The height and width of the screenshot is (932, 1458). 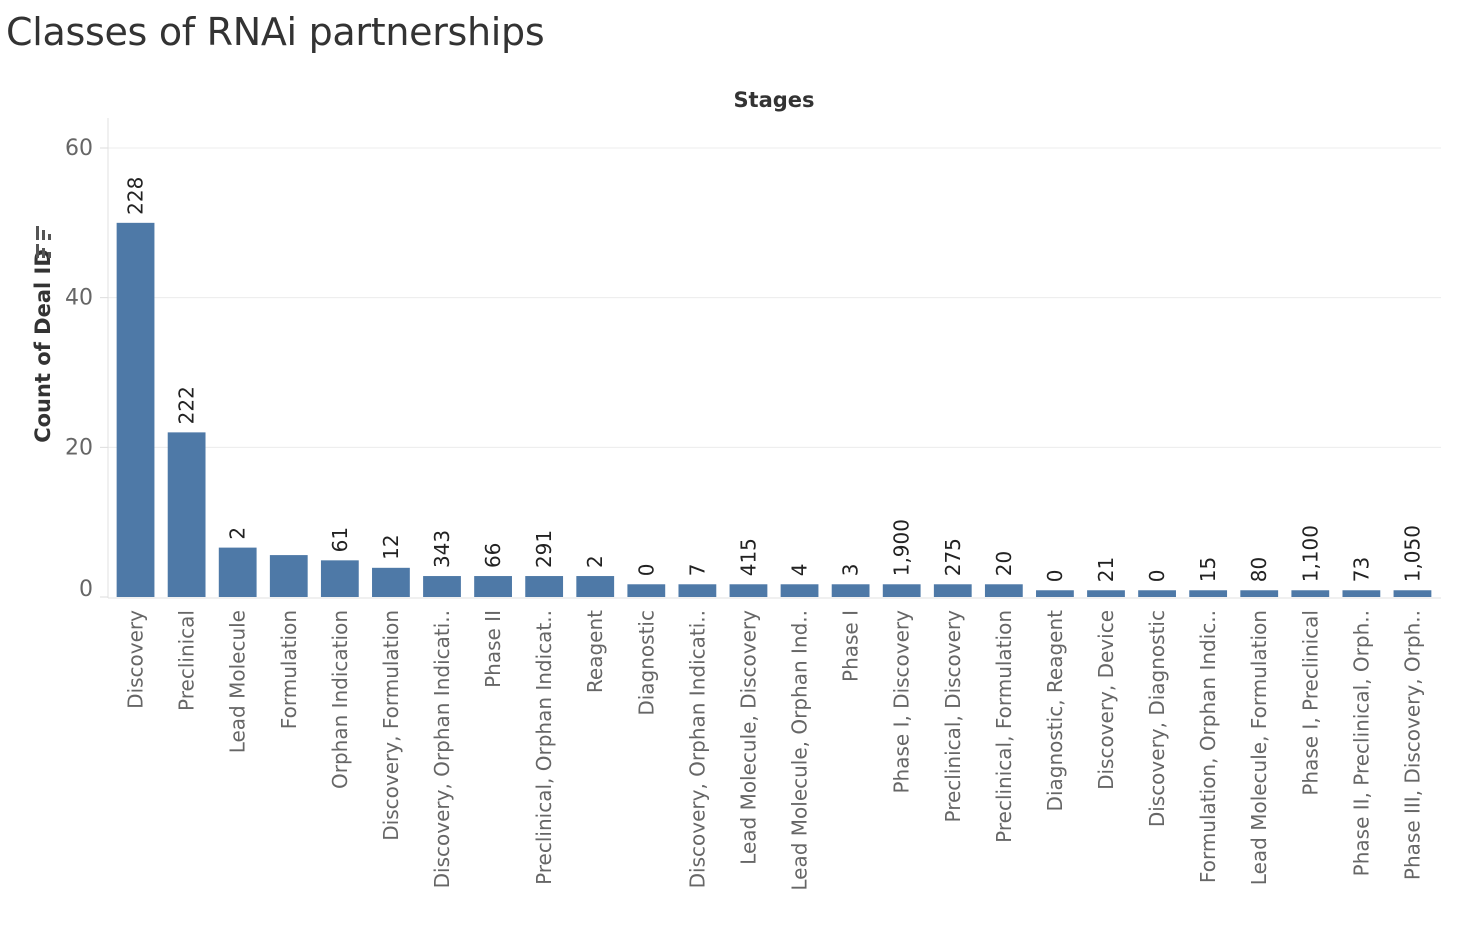 I want to click on x-tick-label: Formulation, Orphan Indic.., so click(x=1208, y=746).